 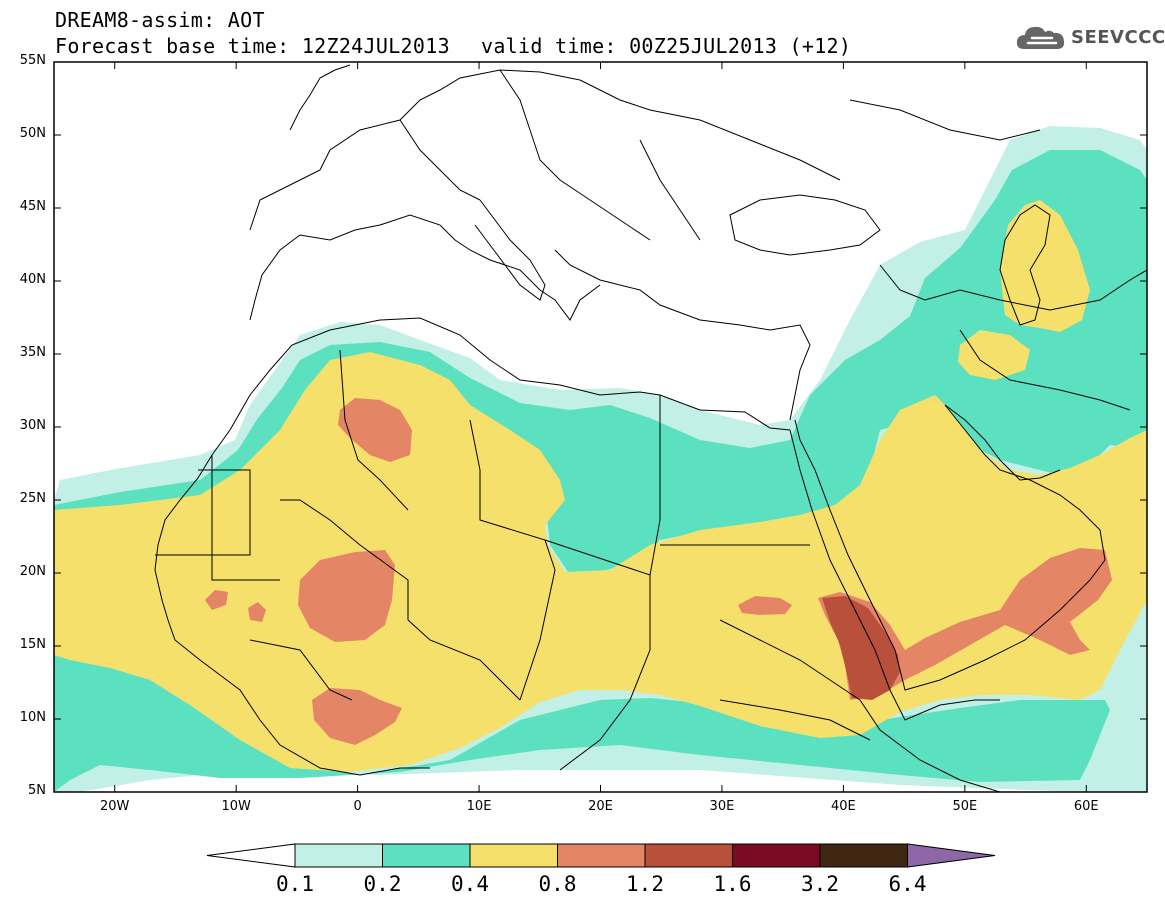 I want to click on colorbar-level-label: 1.2, so click(x=645, y=884).